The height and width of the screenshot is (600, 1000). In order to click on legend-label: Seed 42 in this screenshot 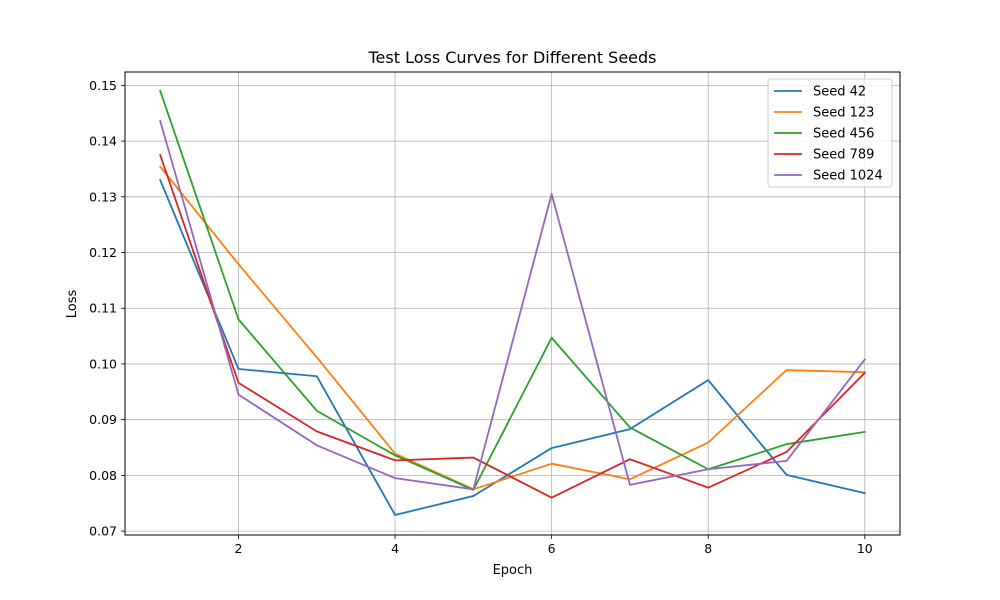, I will do `click(839, 92)`.